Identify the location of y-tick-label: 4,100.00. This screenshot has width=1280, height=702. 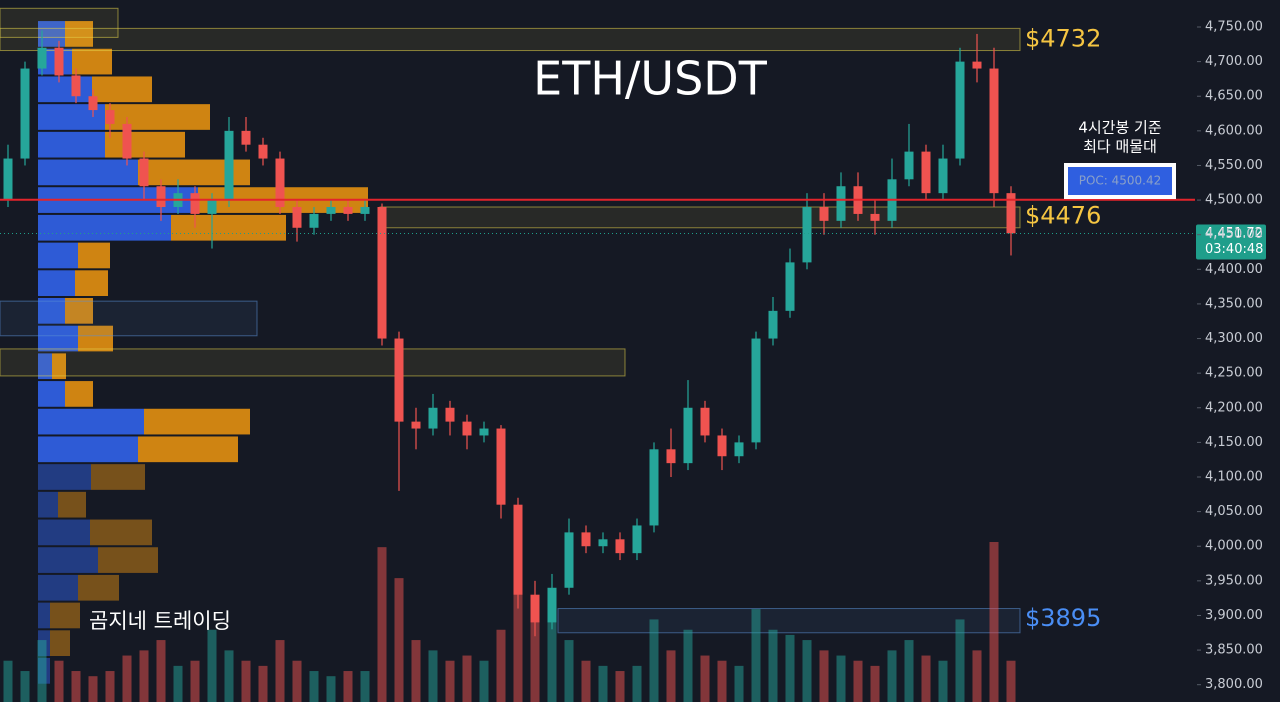
(1234, 477).